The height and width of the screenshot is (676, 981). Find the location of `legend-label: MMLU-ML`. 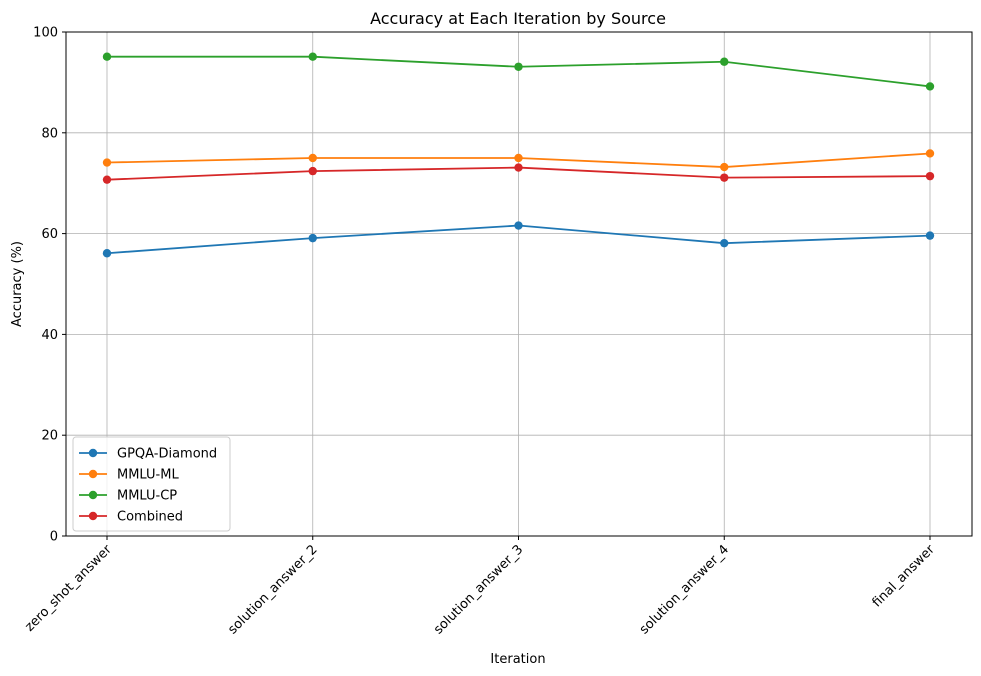

legend-label: MMLU-ML is located at coordinates (148, 475).